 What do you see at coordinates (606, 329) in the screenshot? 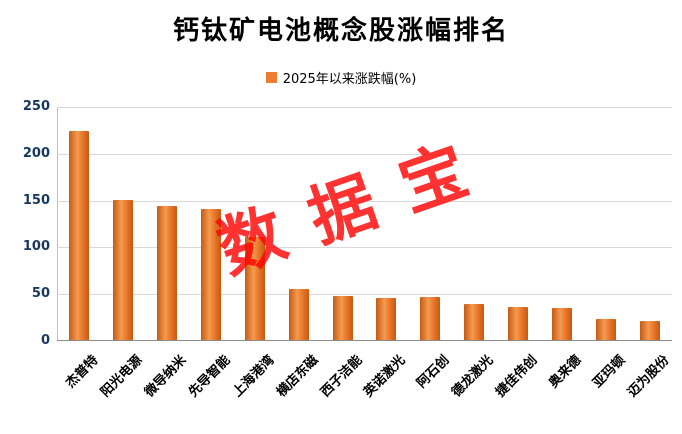
I see `bar-亚玛顿` at bounding box center [606, 329].